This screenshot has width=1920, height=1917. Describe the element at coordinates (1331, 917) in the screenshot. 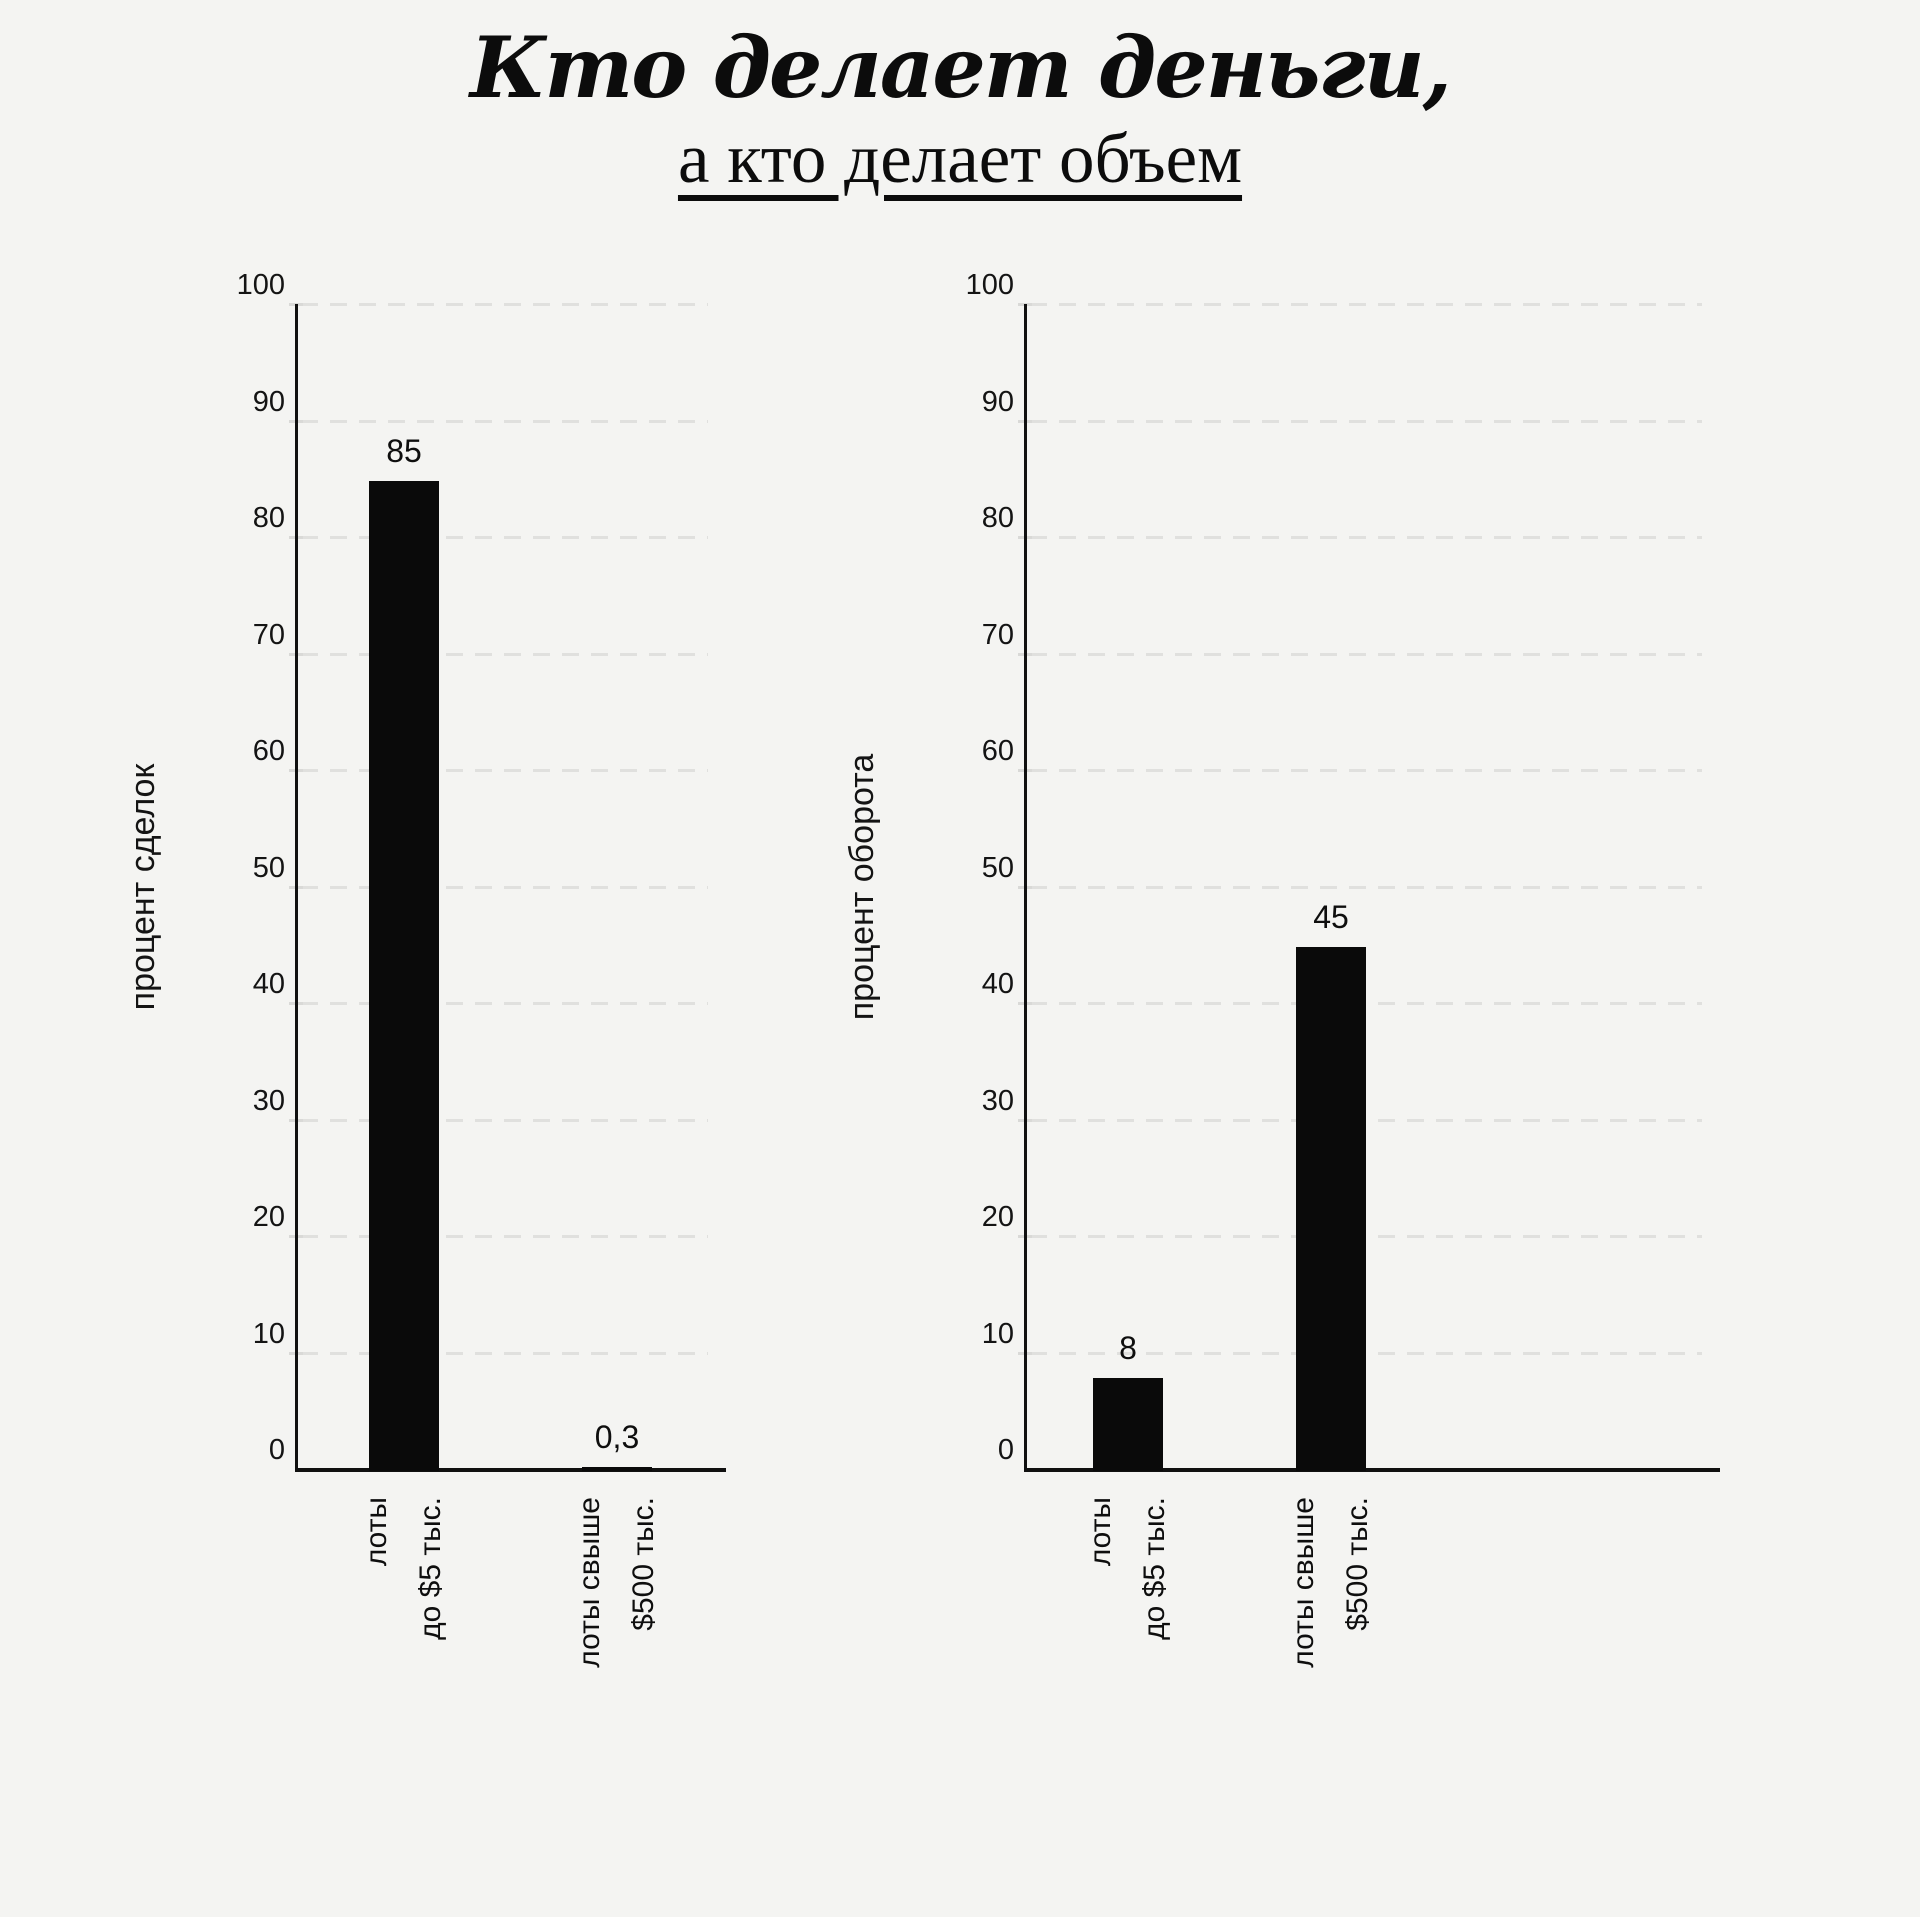

I see `bar-value-label: 45` at that location.